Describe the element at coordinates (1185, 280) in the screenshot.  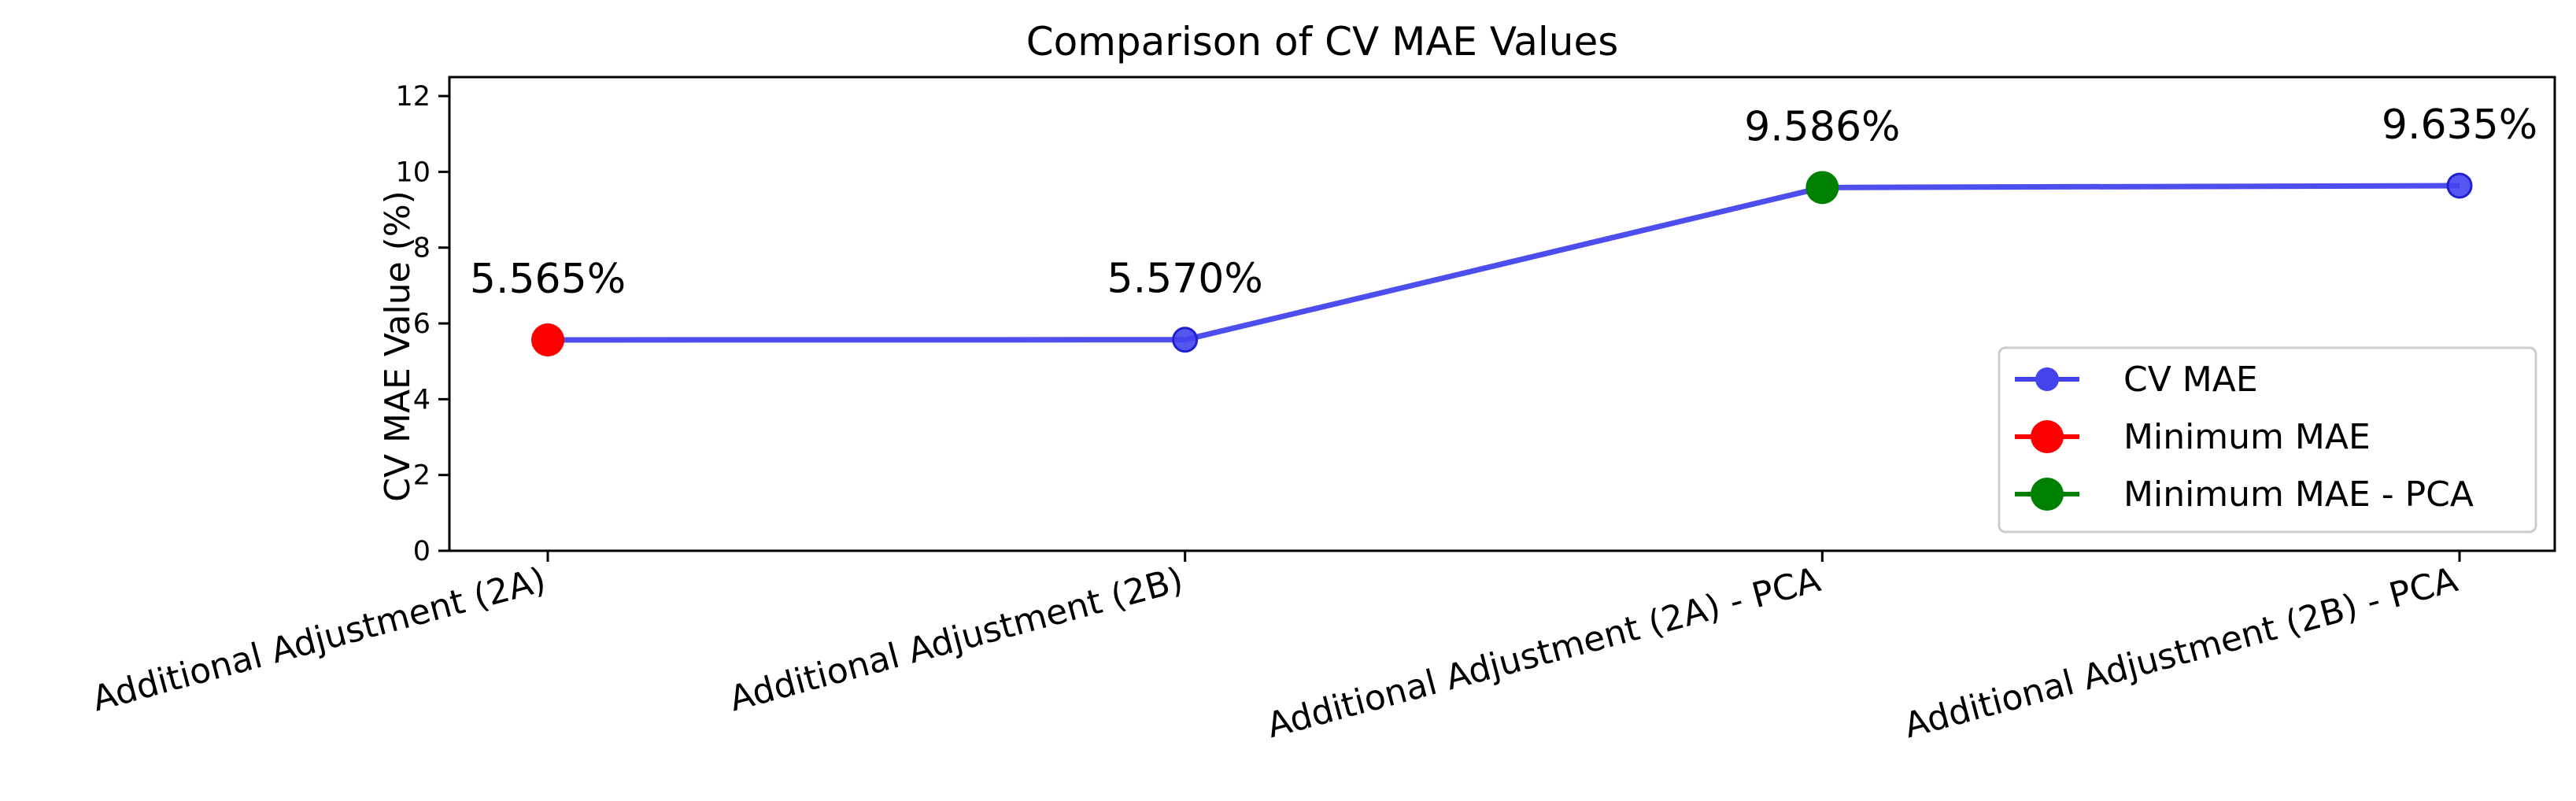
I see `data-label: 5.570%` at that location.